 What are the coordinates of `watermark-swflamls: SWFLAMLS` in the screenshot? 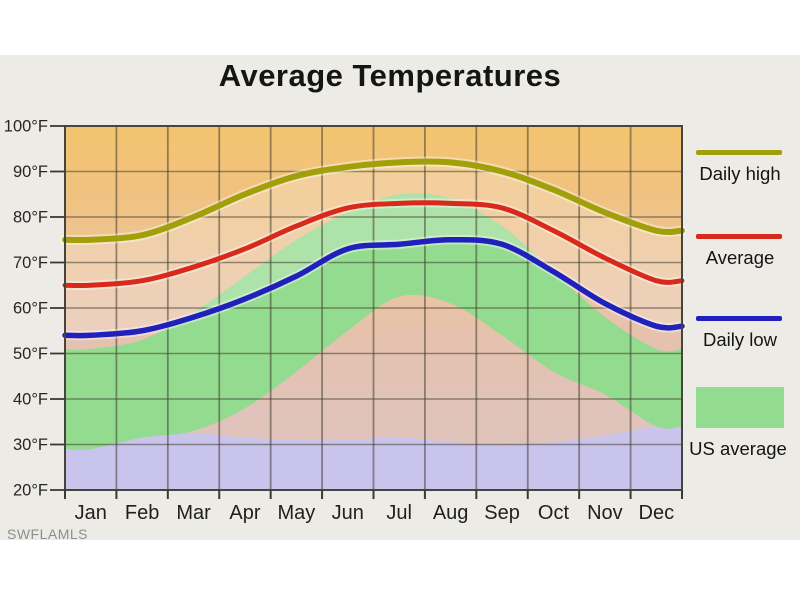 It's located at (48, 534).